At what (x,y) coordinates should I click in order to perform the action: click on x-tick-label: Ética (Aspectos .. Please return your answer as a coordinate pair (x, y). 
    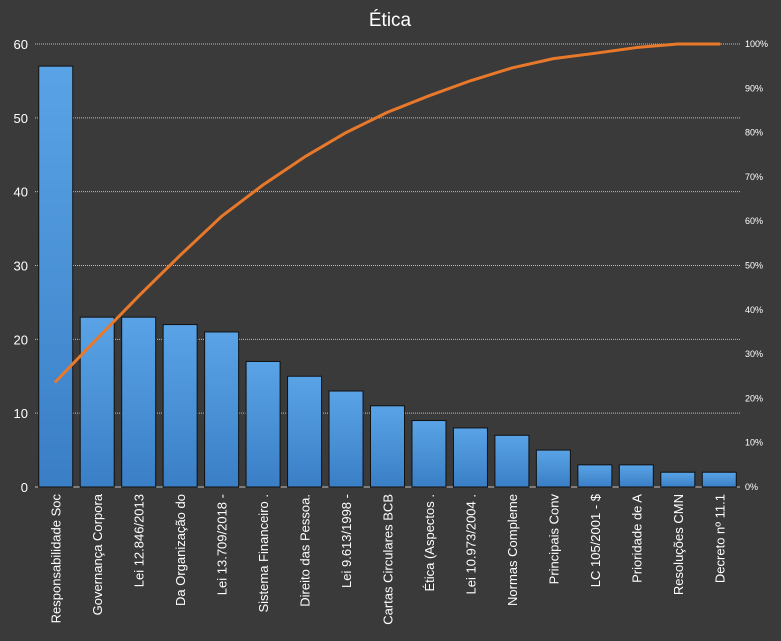
    Looking at the image, I should click on (429, 543).